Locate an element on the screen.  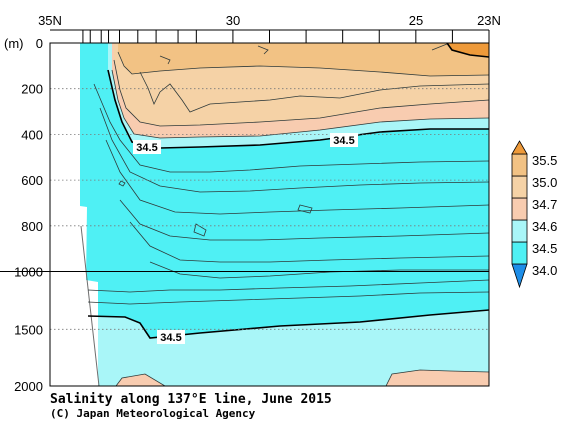
contour-35.5 is located at coordinates (467, 50).